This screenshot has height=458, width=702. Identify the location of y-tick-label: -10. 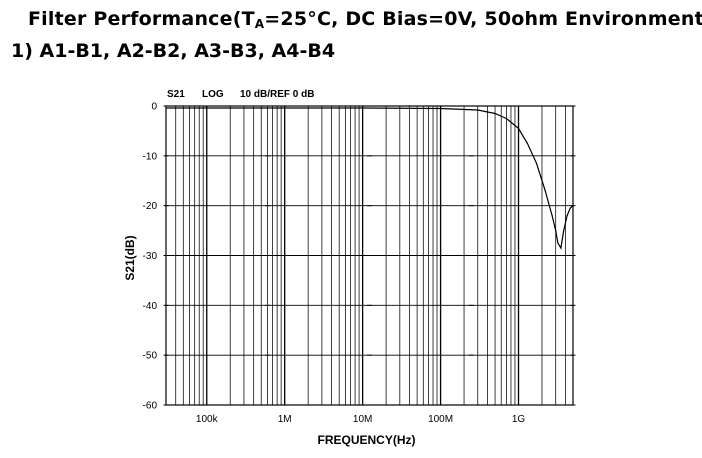
(150, 156).